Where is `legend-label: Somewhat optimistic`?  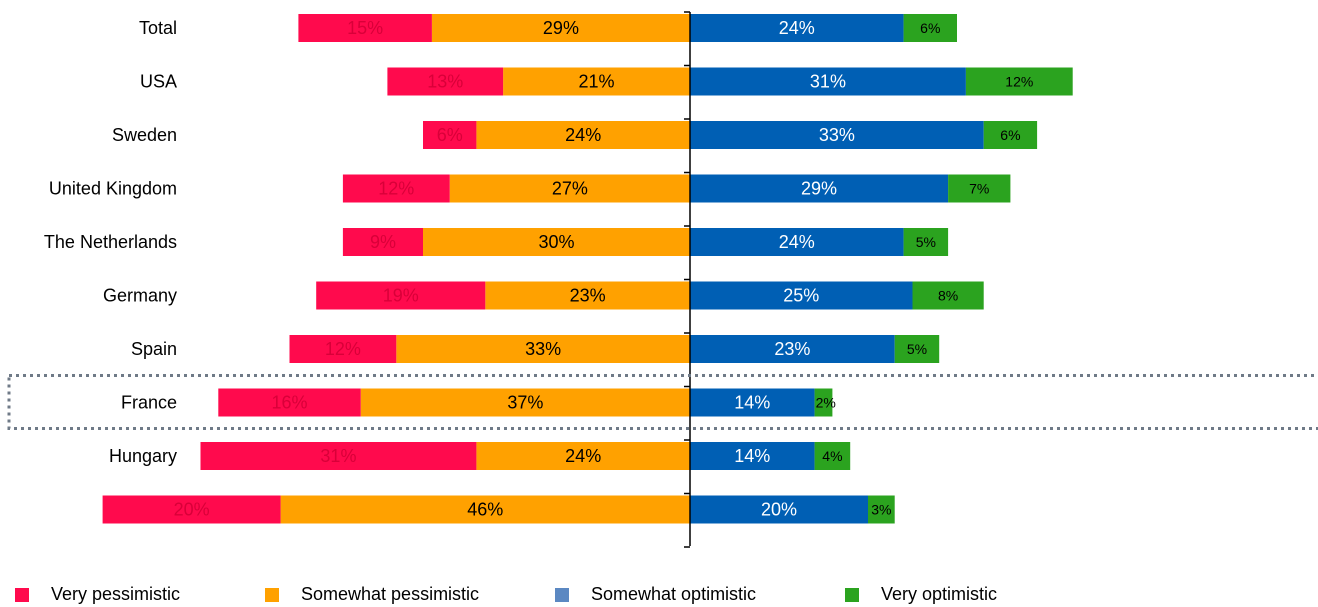 legend-label: Somewhat optimistic is located at coordinates (674, 594).